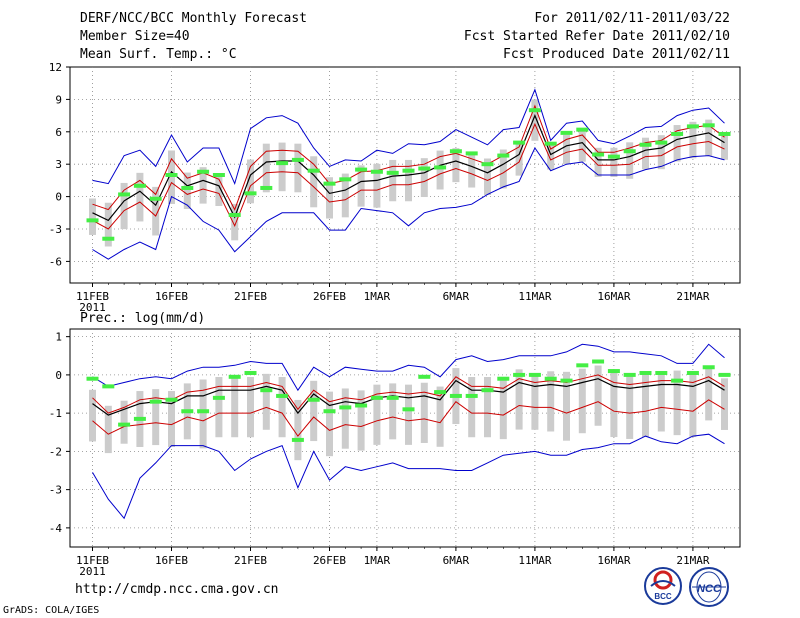 This screenshot has width=800, height=618. What do you see at coordinates (613, 560) in the screenshot?
I see `prec-xtick-label: 16MAR` at bounding box center [613, 560].